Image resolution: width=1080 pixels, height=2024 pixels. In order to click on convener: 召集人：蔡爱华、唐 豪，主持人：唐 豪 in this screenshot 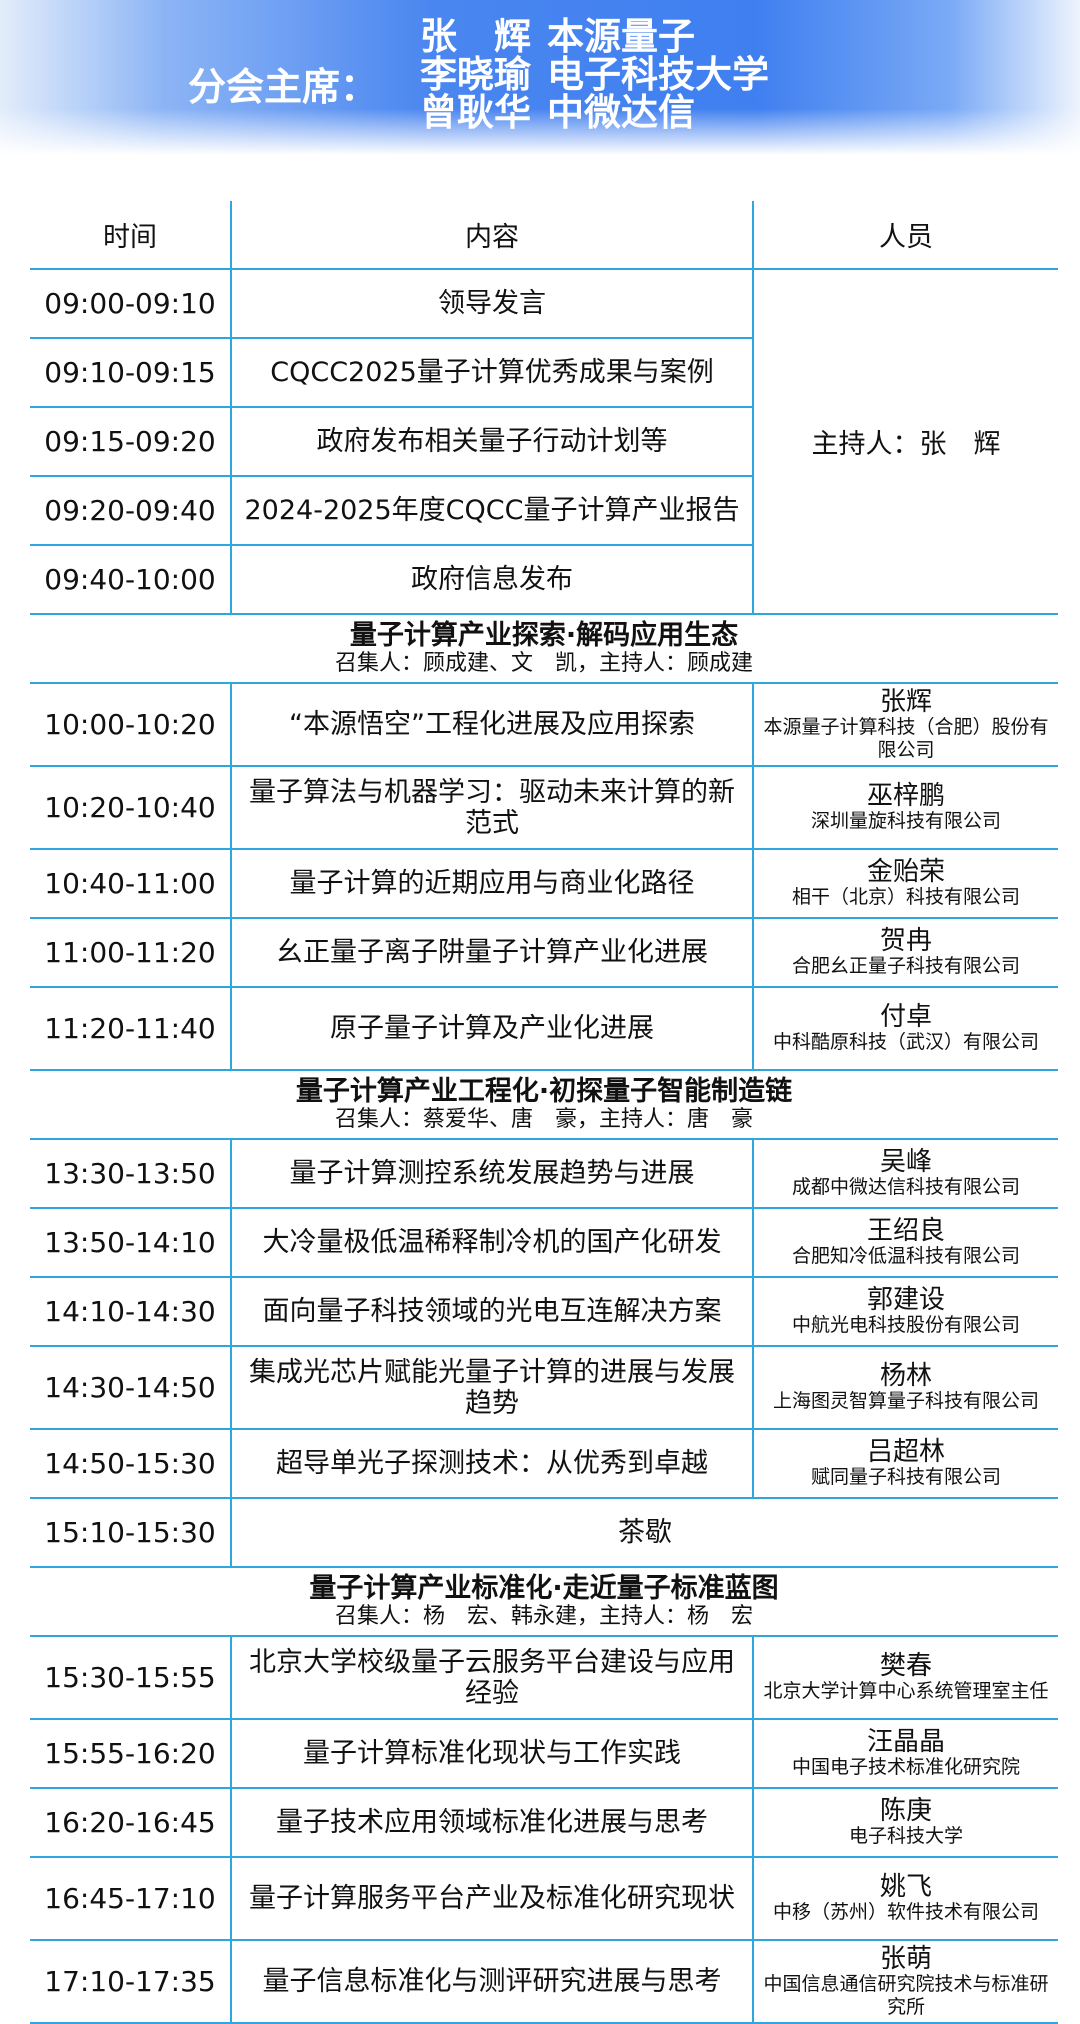, I will do `click(543, 1119)`.